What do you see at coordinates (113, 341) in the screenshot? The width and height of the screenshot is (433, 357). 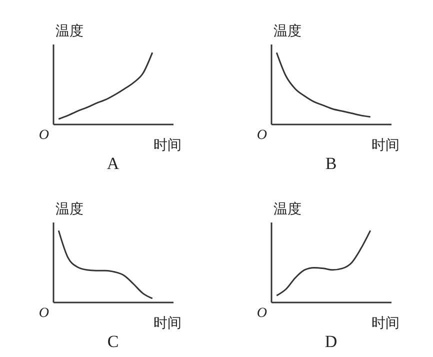 I see `text: C` at bounding box center [113, 341].